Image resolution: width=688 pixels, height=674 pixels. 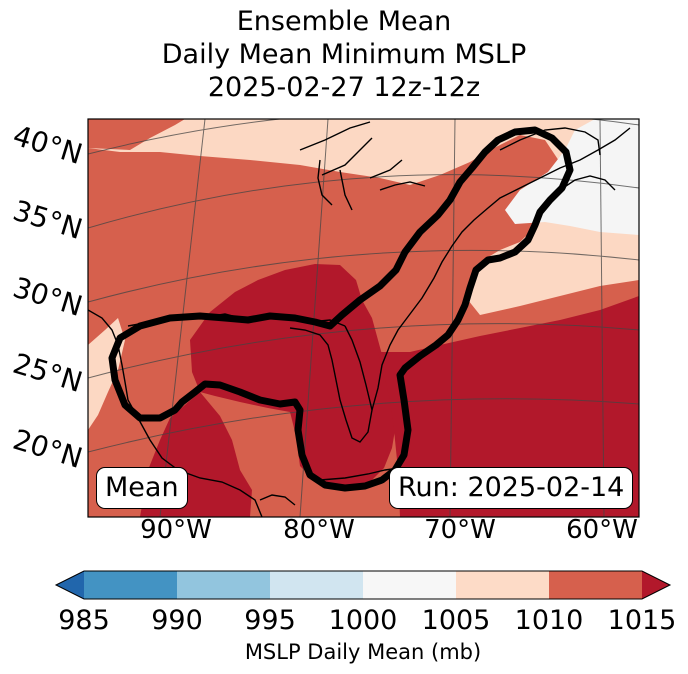 What do you see at coordinates (602, 530) in the screenshot?
I see `lon-label-60w: 60°W` at bounding box center [602, 530].